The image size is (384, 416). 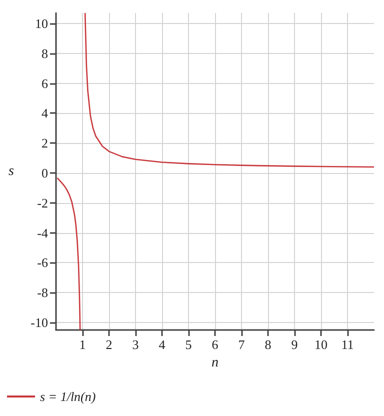 I want to click on y-tick-label: -2, so click(x=42, y=202).